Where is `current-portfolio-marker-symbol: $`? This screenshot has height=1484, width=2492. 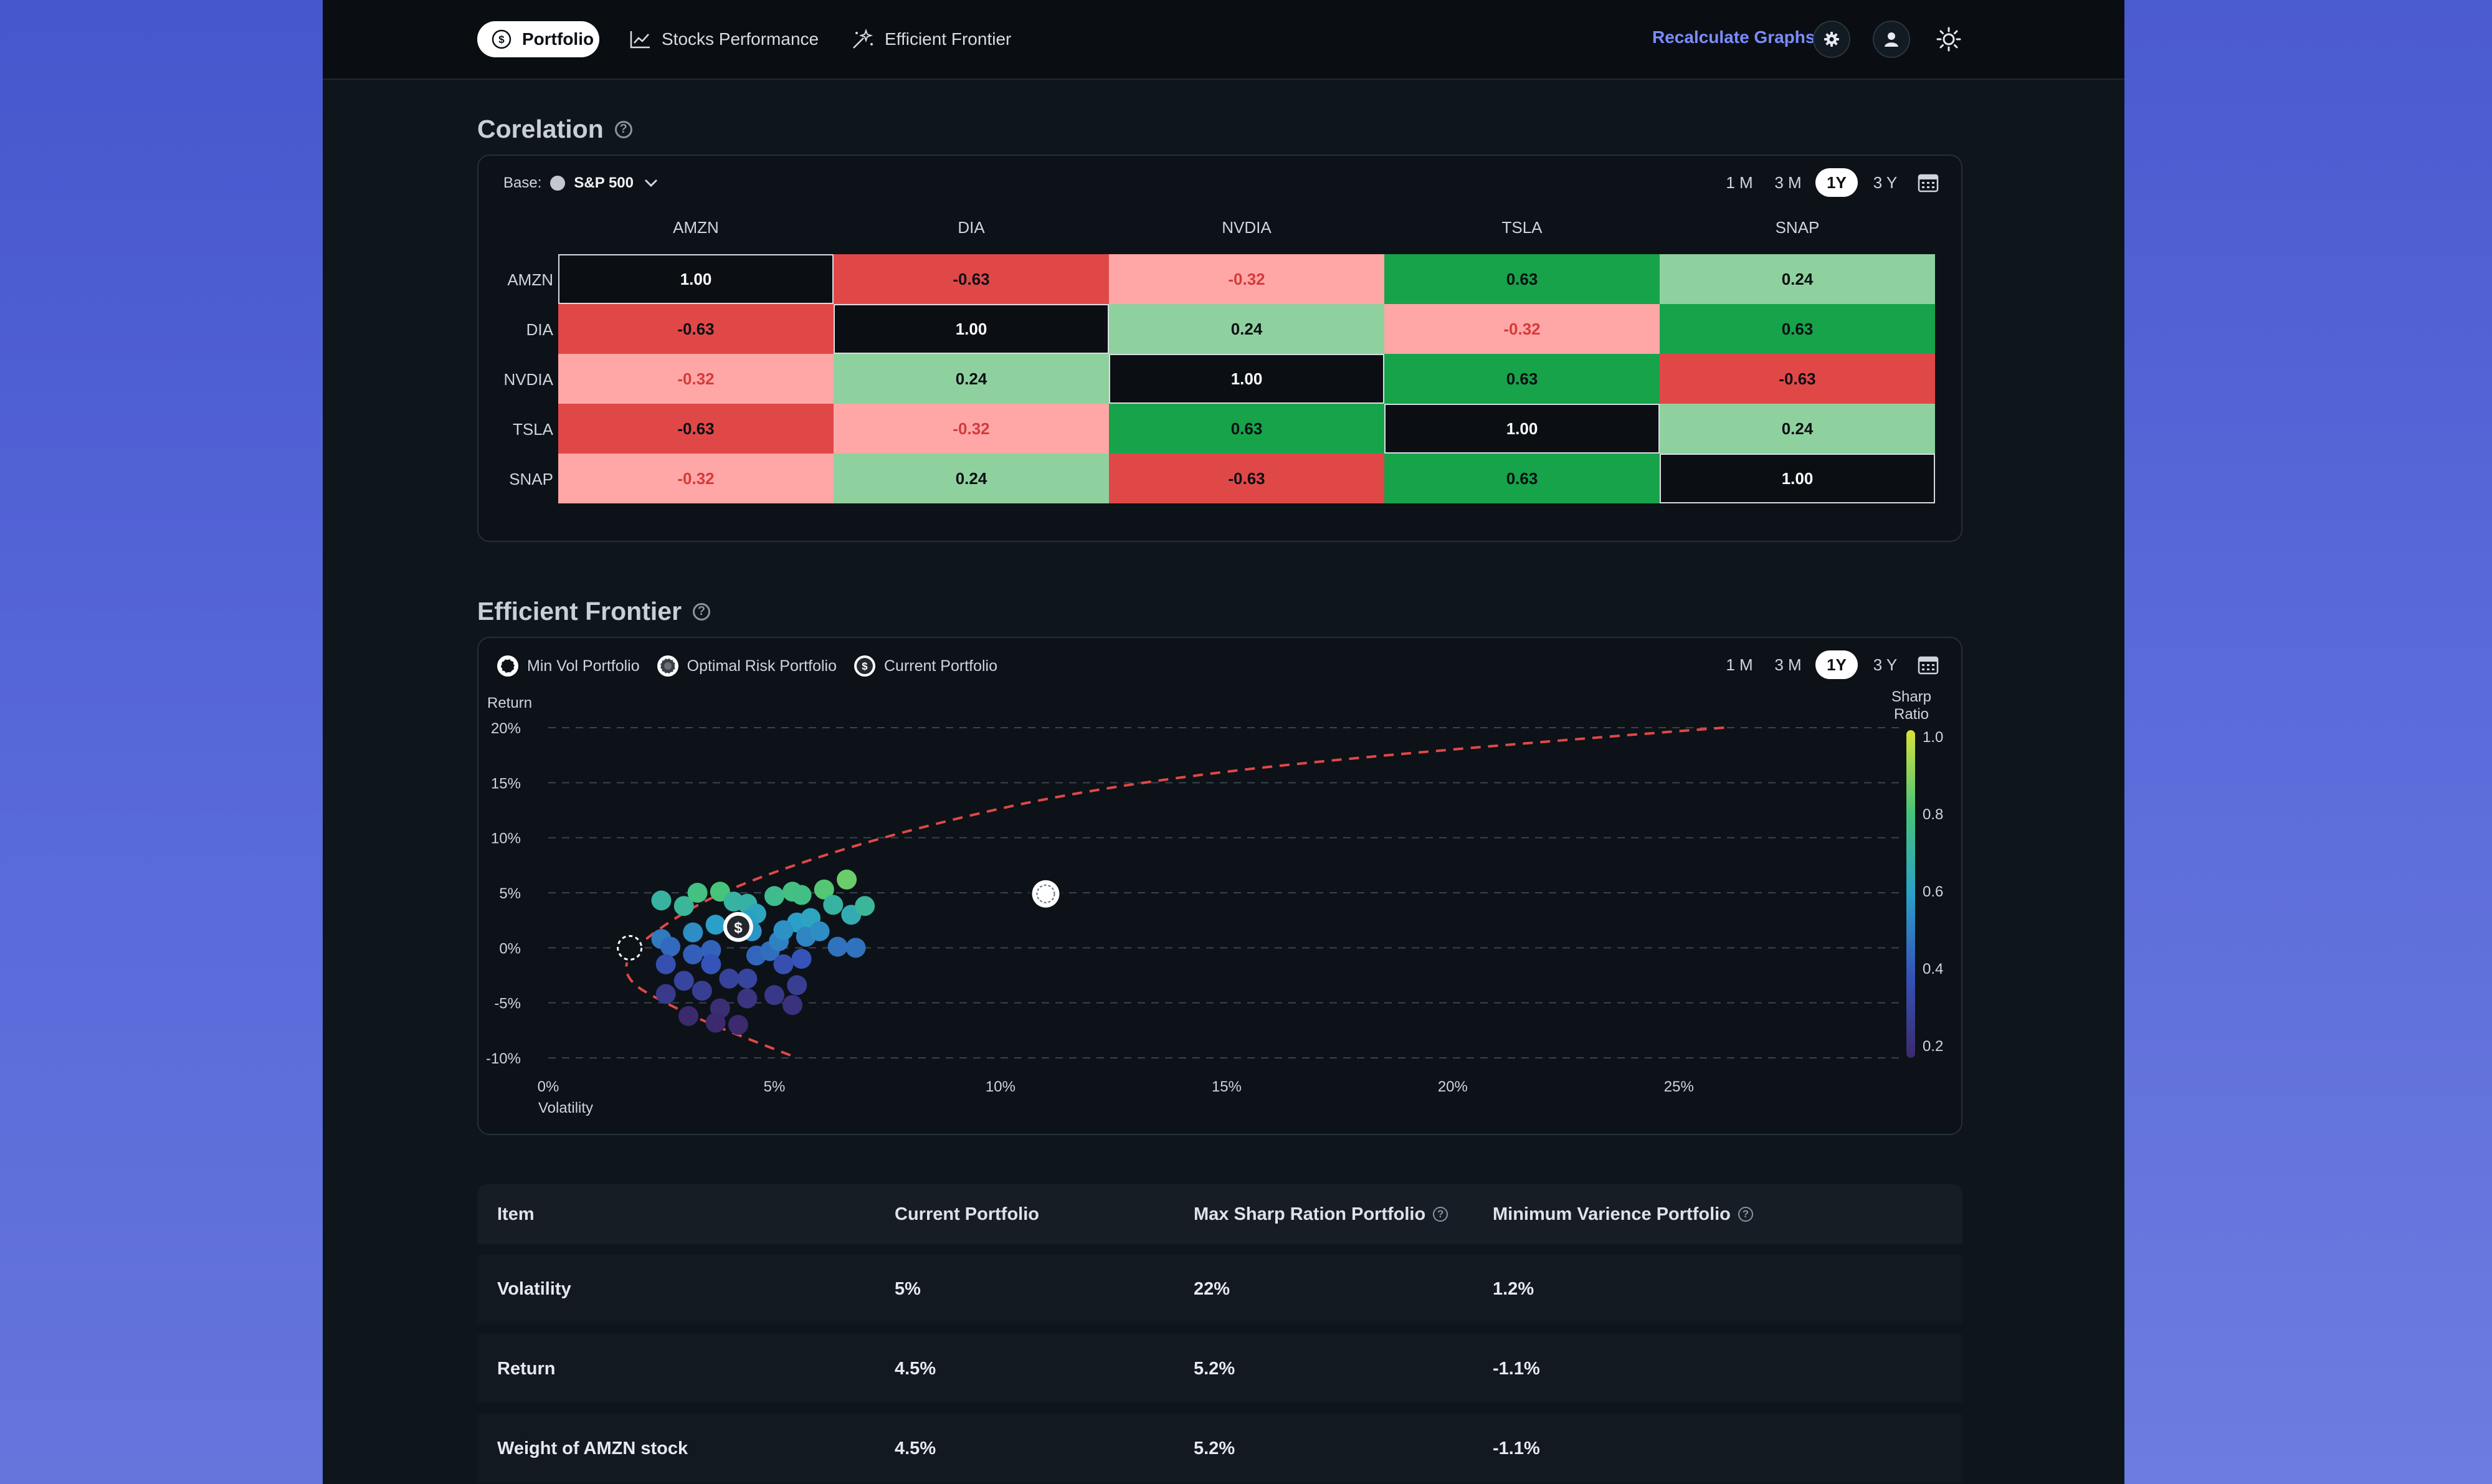
current-portfolio-marker-symbol: $ is located at coordinates (739, 928).